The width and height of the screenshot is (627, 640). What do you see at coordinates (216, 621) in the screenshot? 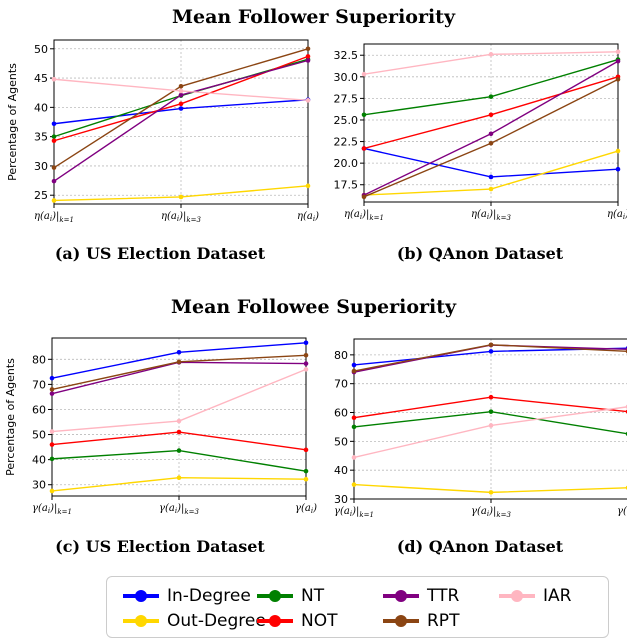
I see `legend-label: Out-Degree` at bounding box center [216, 621].